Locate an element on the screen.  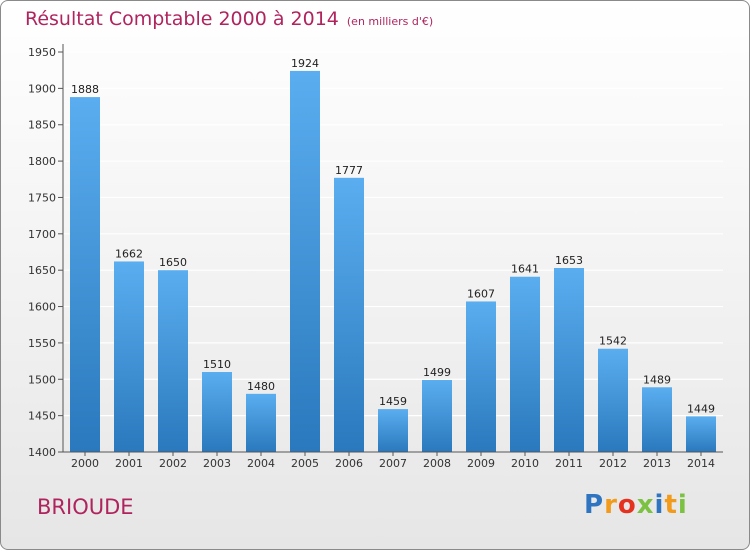
x-tick-label: 2009 is located at coordinates (481, 463).